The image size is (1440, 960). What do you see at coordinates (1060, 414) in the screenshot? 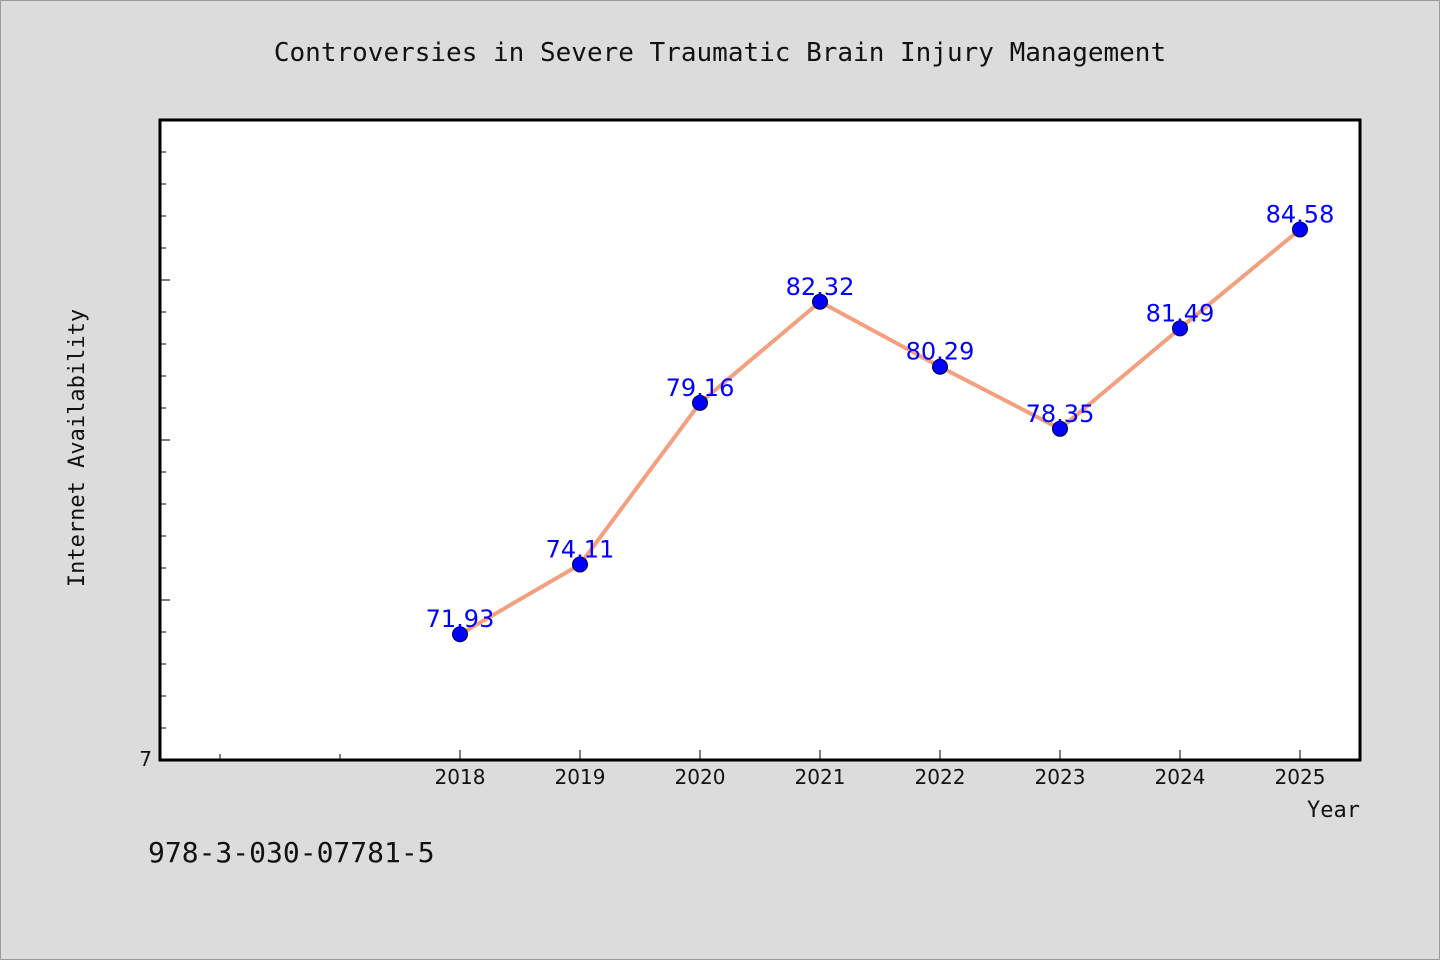
I see `data-label: 78.35` at bounding box center [1060, 414].